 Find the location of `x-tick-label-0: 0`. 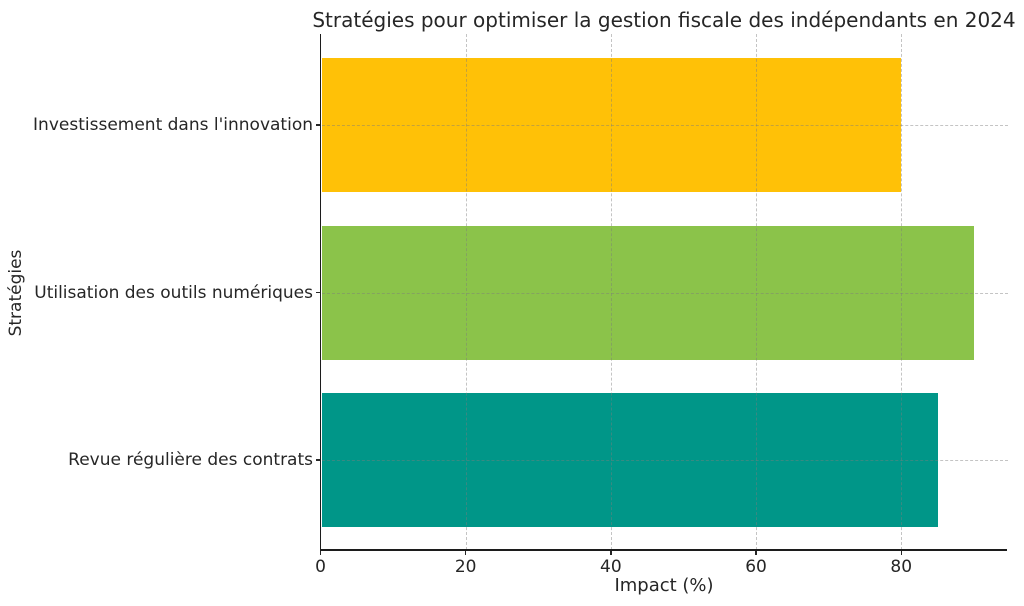

x-tick-label-0: 0 is located at coordinates (320, 566).